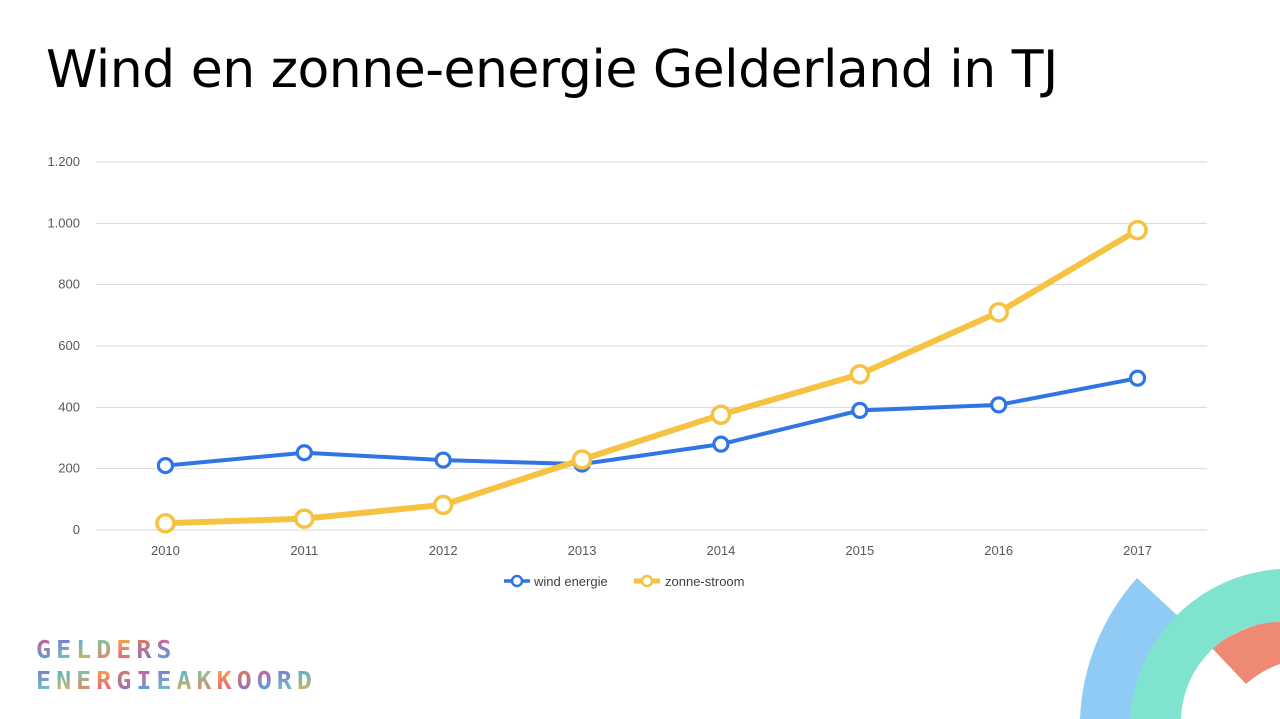 The image size is (1280, 719). What do you see at coordinates (570, 581) in the screenshot?
I see `legend-label: wind energie` at bounding box center [570, 581].